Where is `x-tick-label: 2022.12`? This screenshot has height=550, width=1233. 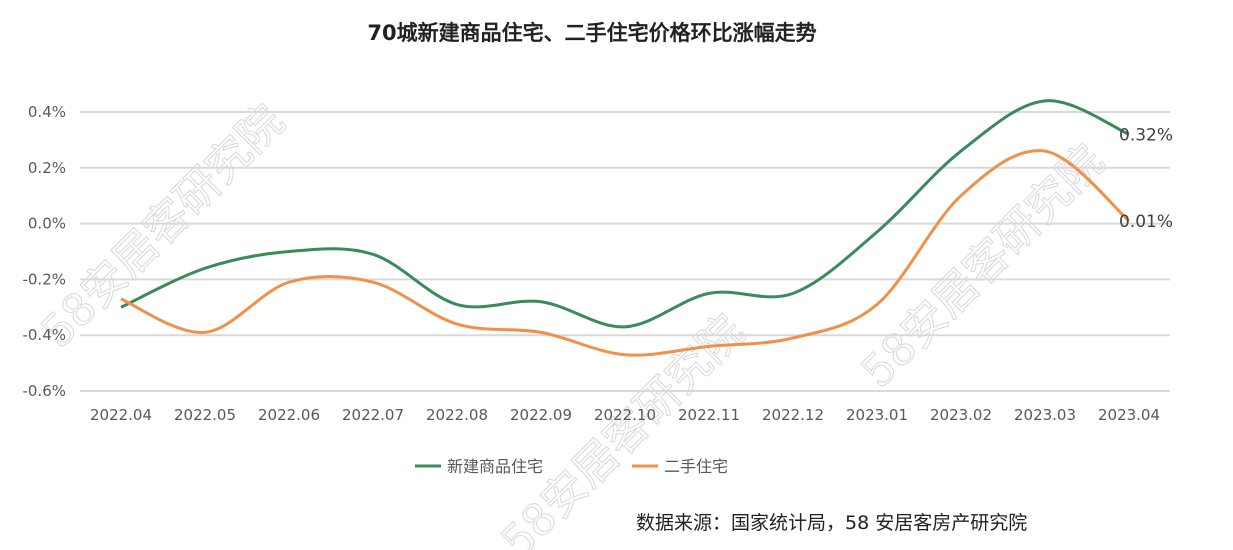 x-tick-label: 2022.12 is located at coordinates (793, 415).